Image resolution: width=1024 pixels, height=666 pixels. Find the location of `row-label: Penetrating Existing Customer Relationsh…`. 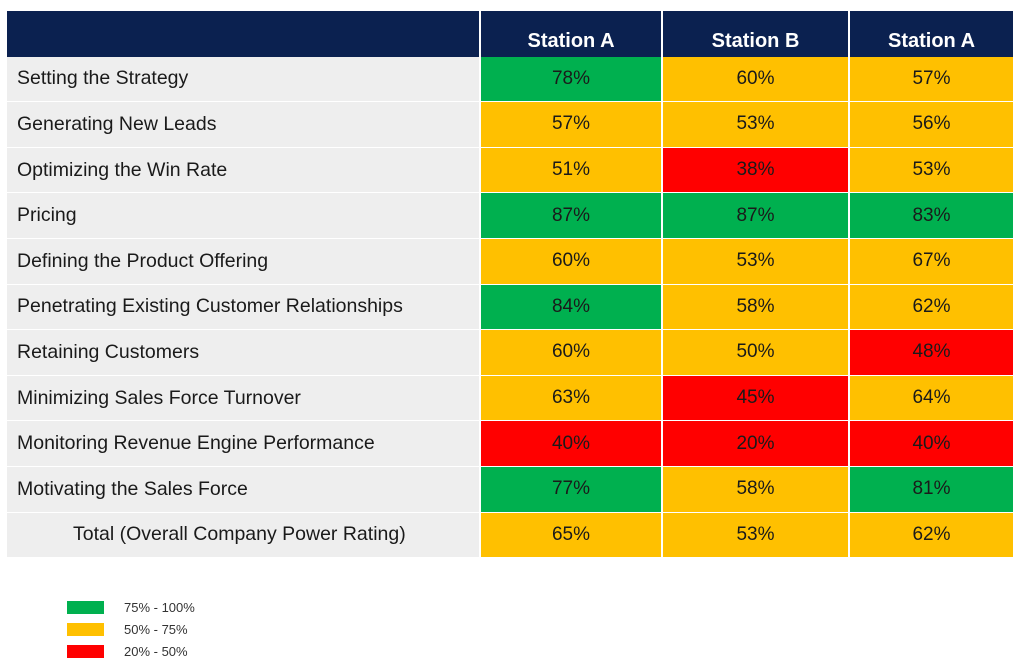

row-label: Penetrating Existing Customer Relationsh… is located at coordinates (243, 307).